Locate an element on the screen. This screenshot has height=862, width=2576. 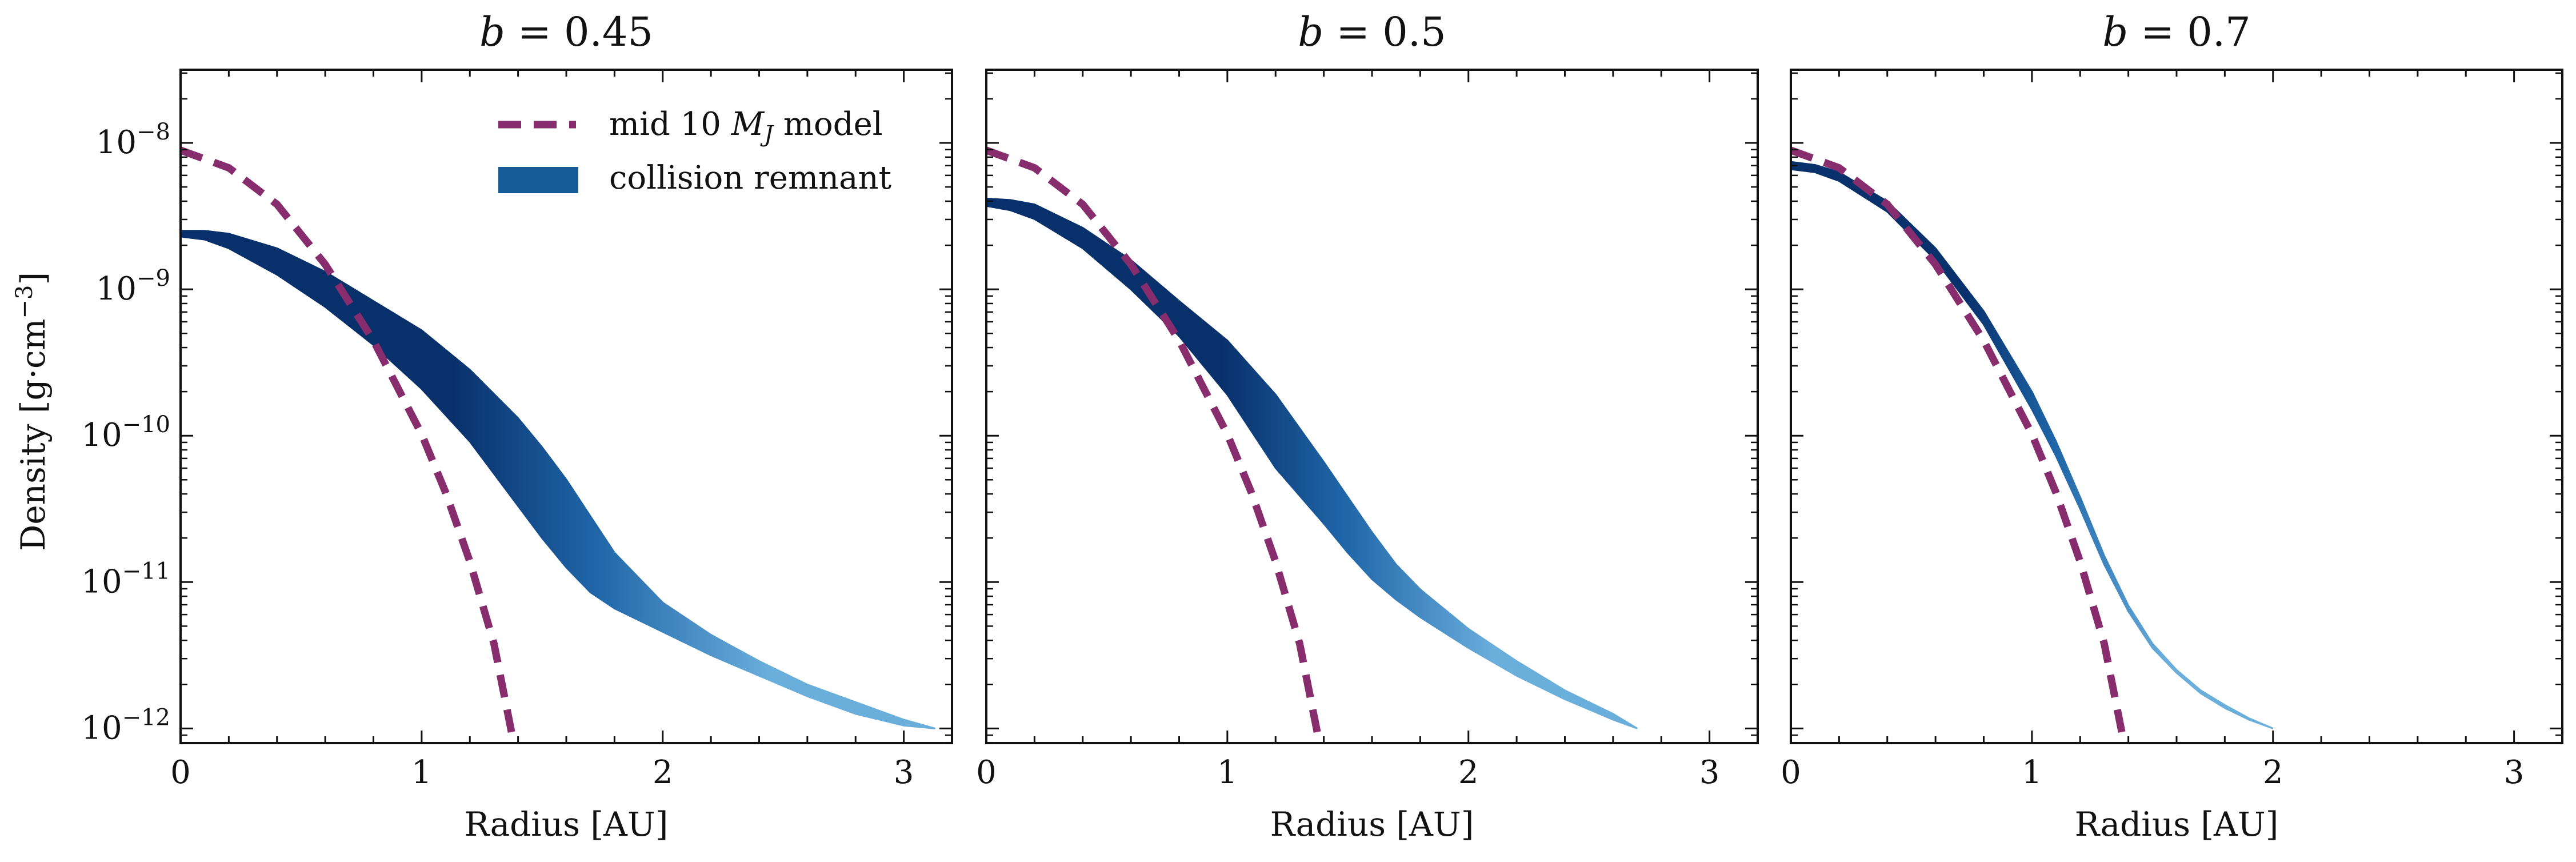
y-tick-label: 10⁻¹² is located at coordinates (125, 725).